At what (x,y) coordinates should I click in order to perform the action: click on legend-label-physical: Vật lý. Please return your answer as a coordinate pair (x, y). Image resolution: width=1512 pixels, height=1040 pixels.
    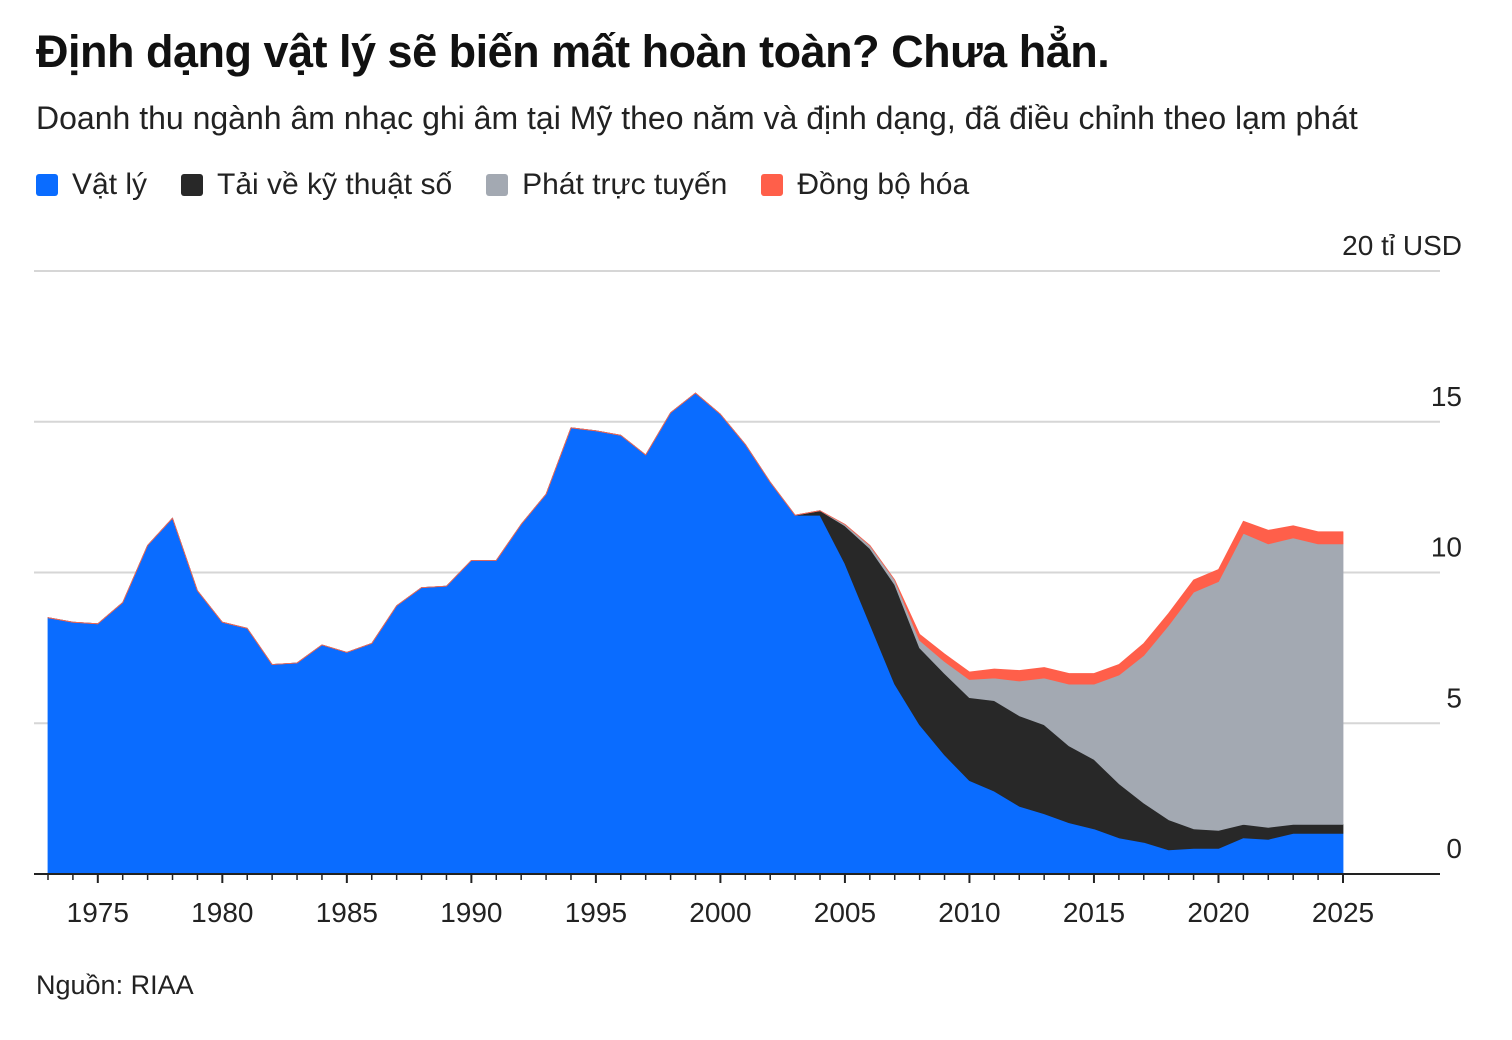
    Looking at the image, I should click on (110, 184).